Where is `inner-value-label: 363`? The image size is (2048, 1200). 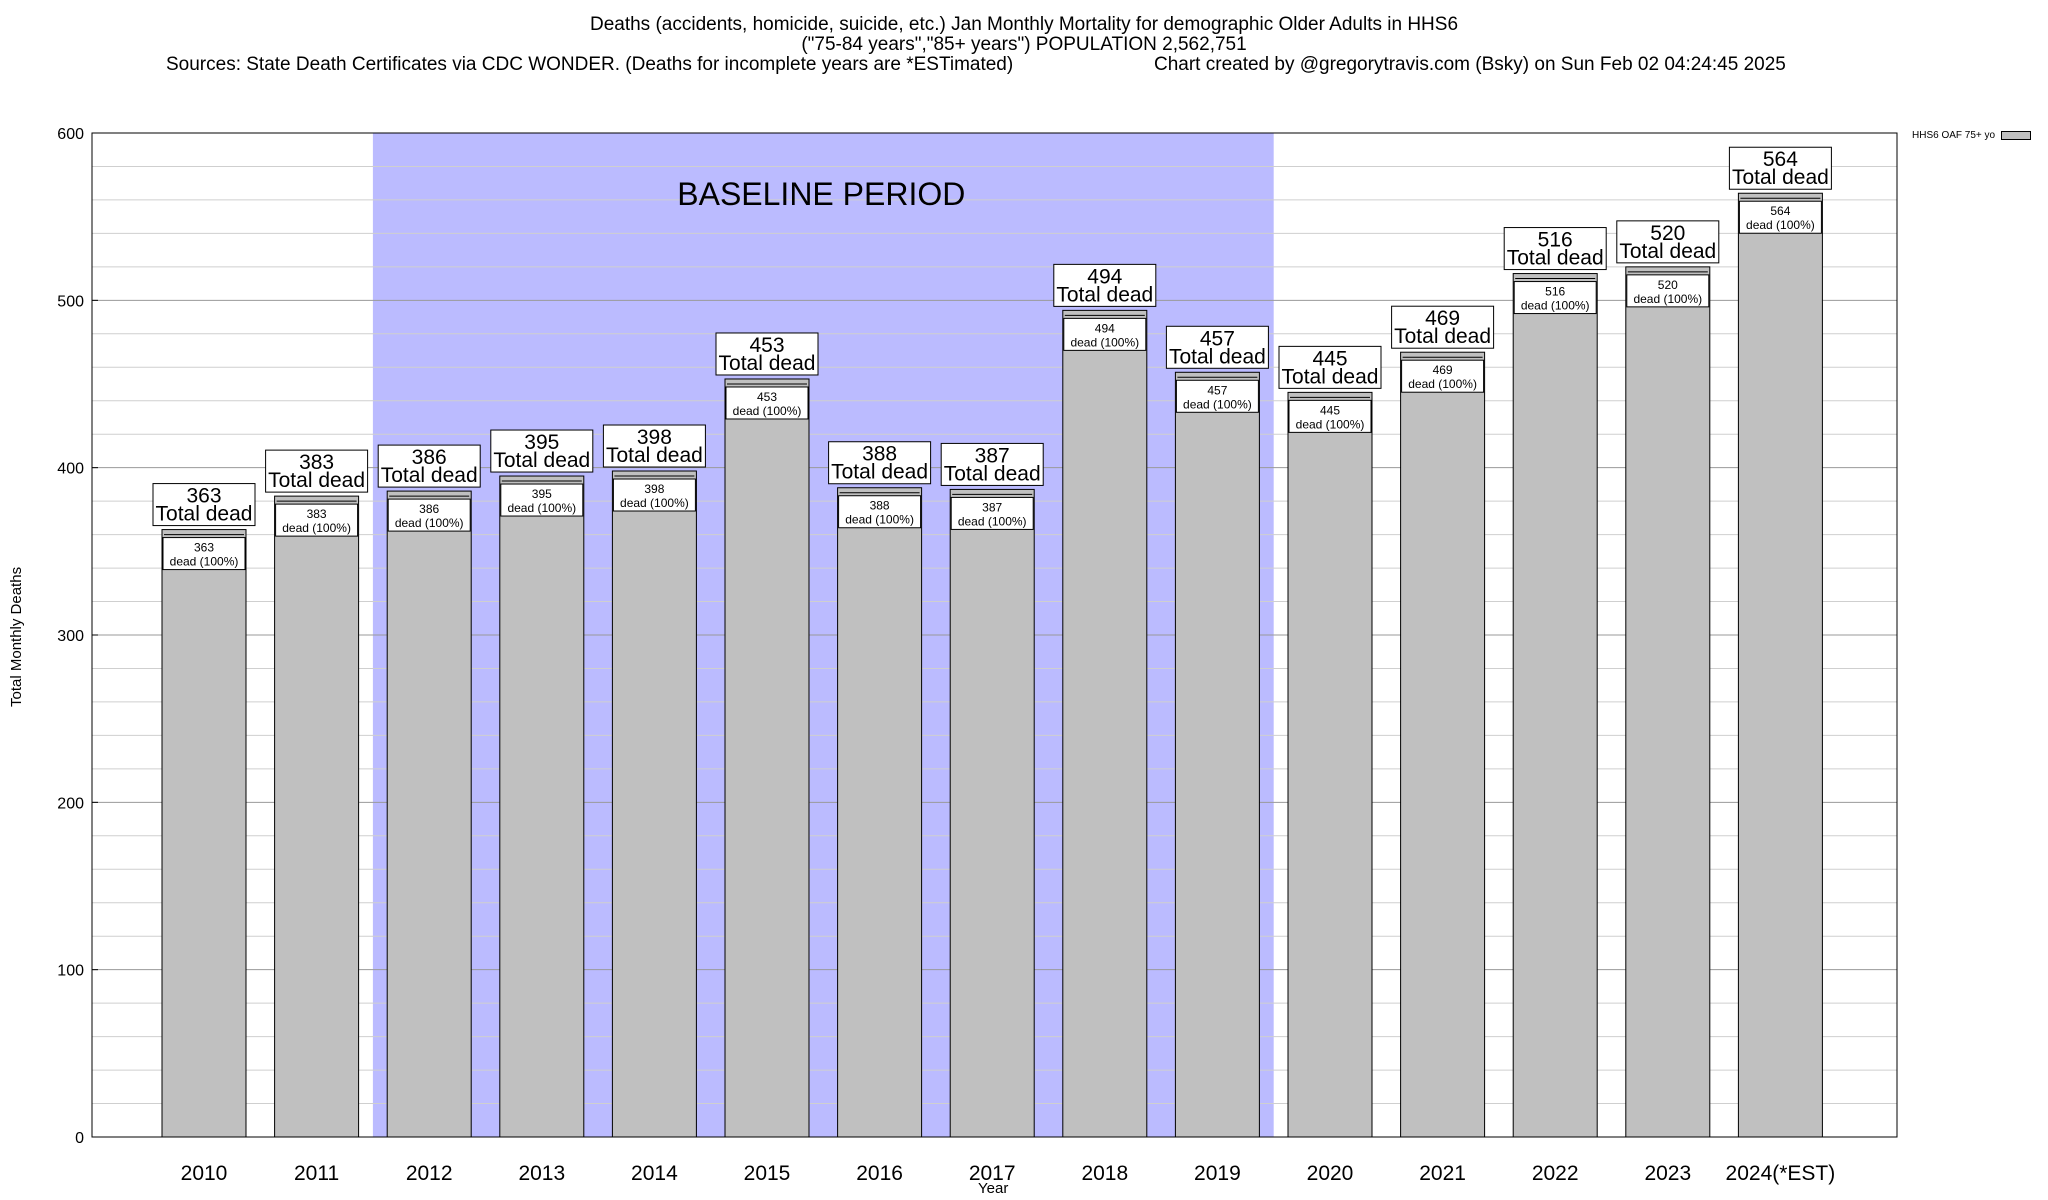
inner-value-label: 363 is located at coordinates (204, 548).